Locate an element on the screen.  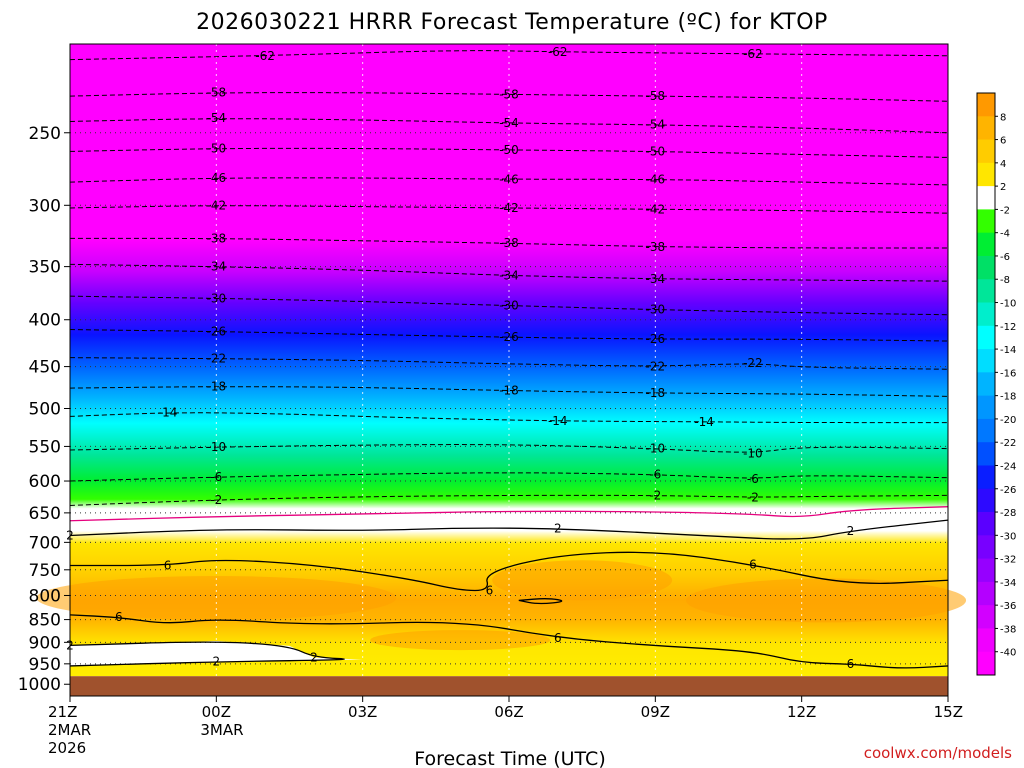
contour-label-2-0: -54 is located at coordinates (217, 118).